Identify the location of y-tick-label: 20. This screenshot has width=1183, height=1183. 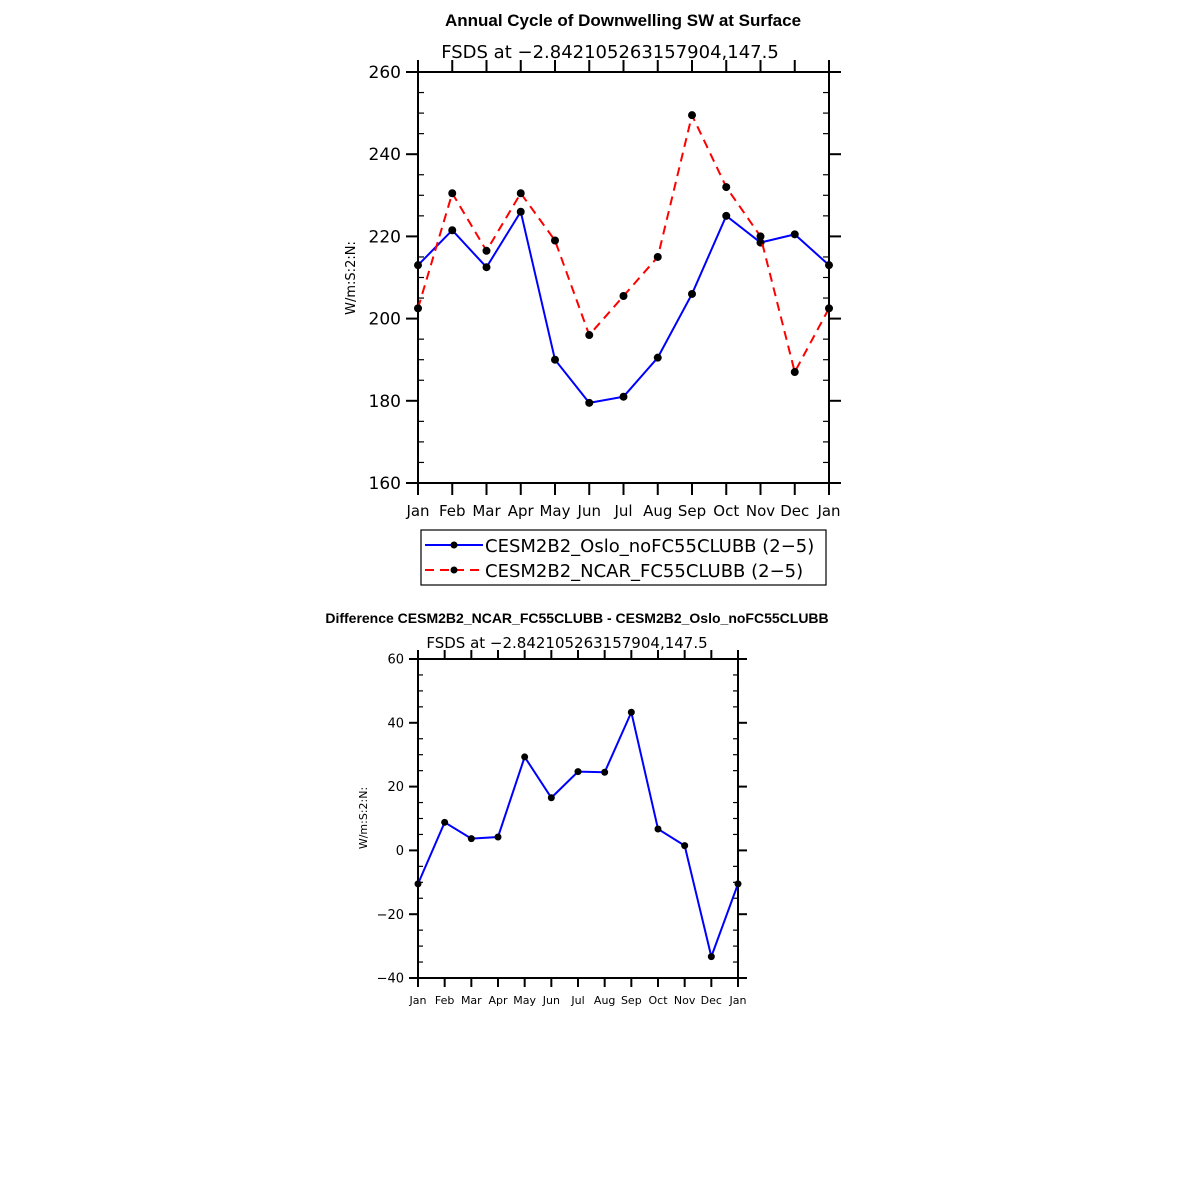
(395, 787).